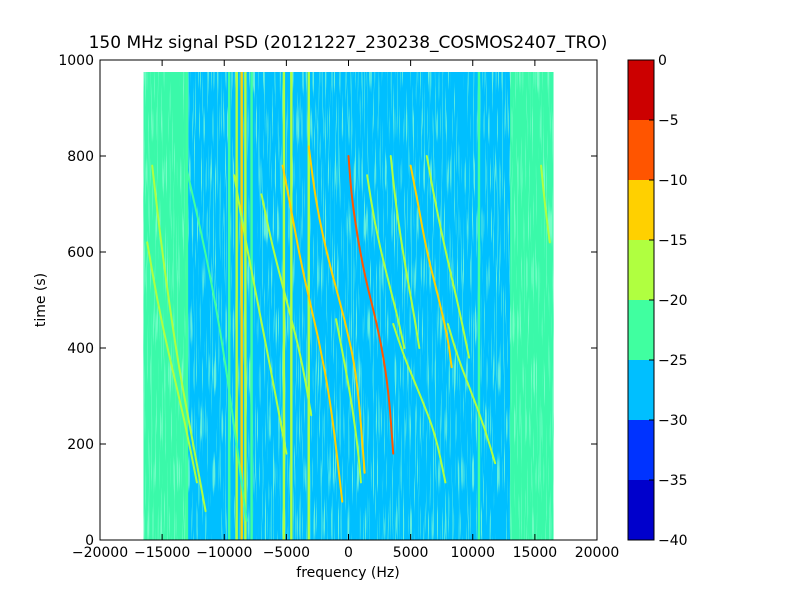 The height and width of the screenshot is (600, 800). I want to click on y-tick-label: 200, so click(80, 445).